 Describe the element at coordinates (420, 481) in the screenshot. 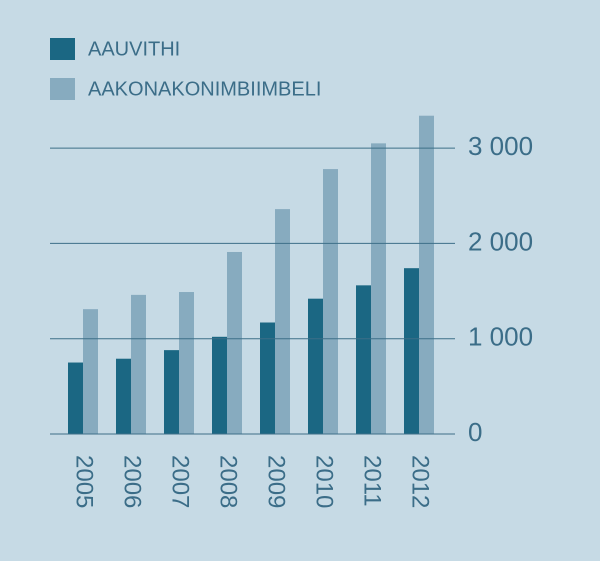

I see `x-tick-label: 2012` at that location.